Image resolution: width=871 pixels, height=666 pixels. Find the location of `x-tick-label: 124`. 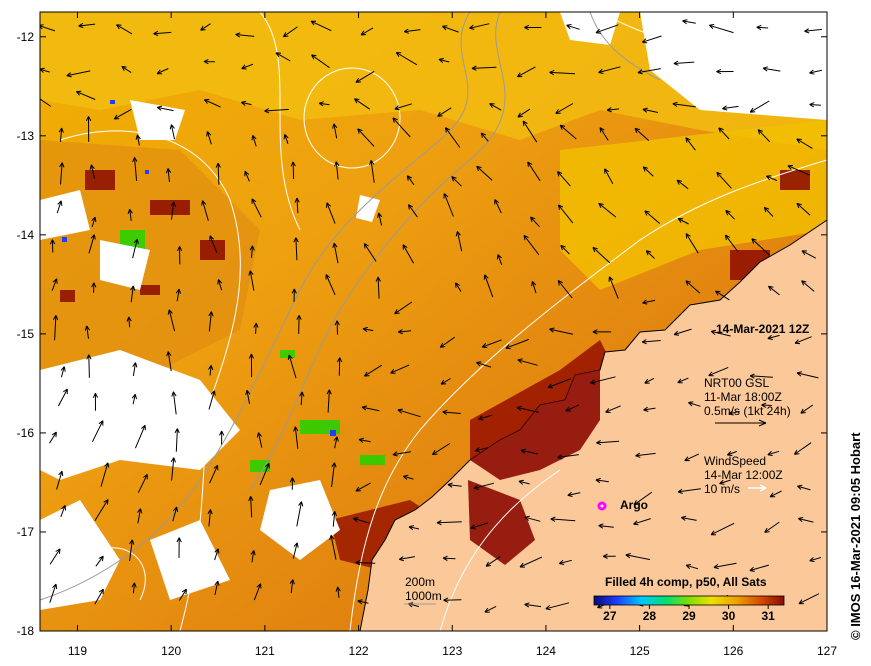

x-tick-label: 124 is located at coordinates (546, 651).